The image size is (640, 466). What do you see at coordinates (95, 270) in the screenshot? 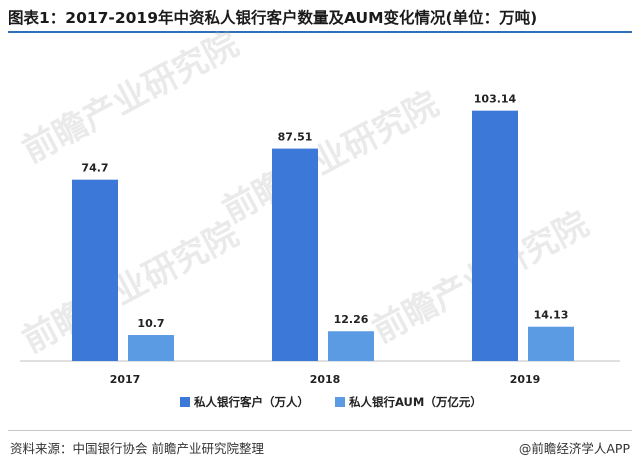
I see `bar-customers-2017` at bounding box center [95, 270].